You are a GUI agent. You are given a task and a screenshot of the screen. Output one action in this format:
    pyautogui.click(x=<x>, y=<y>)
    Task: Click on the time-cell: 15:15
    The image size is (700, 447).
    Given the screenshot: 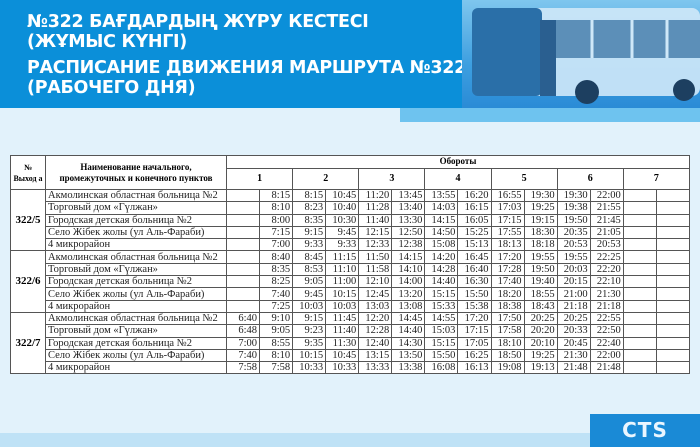 What is the action you would take?
    pyautogui.click(x=441, y=294)
    